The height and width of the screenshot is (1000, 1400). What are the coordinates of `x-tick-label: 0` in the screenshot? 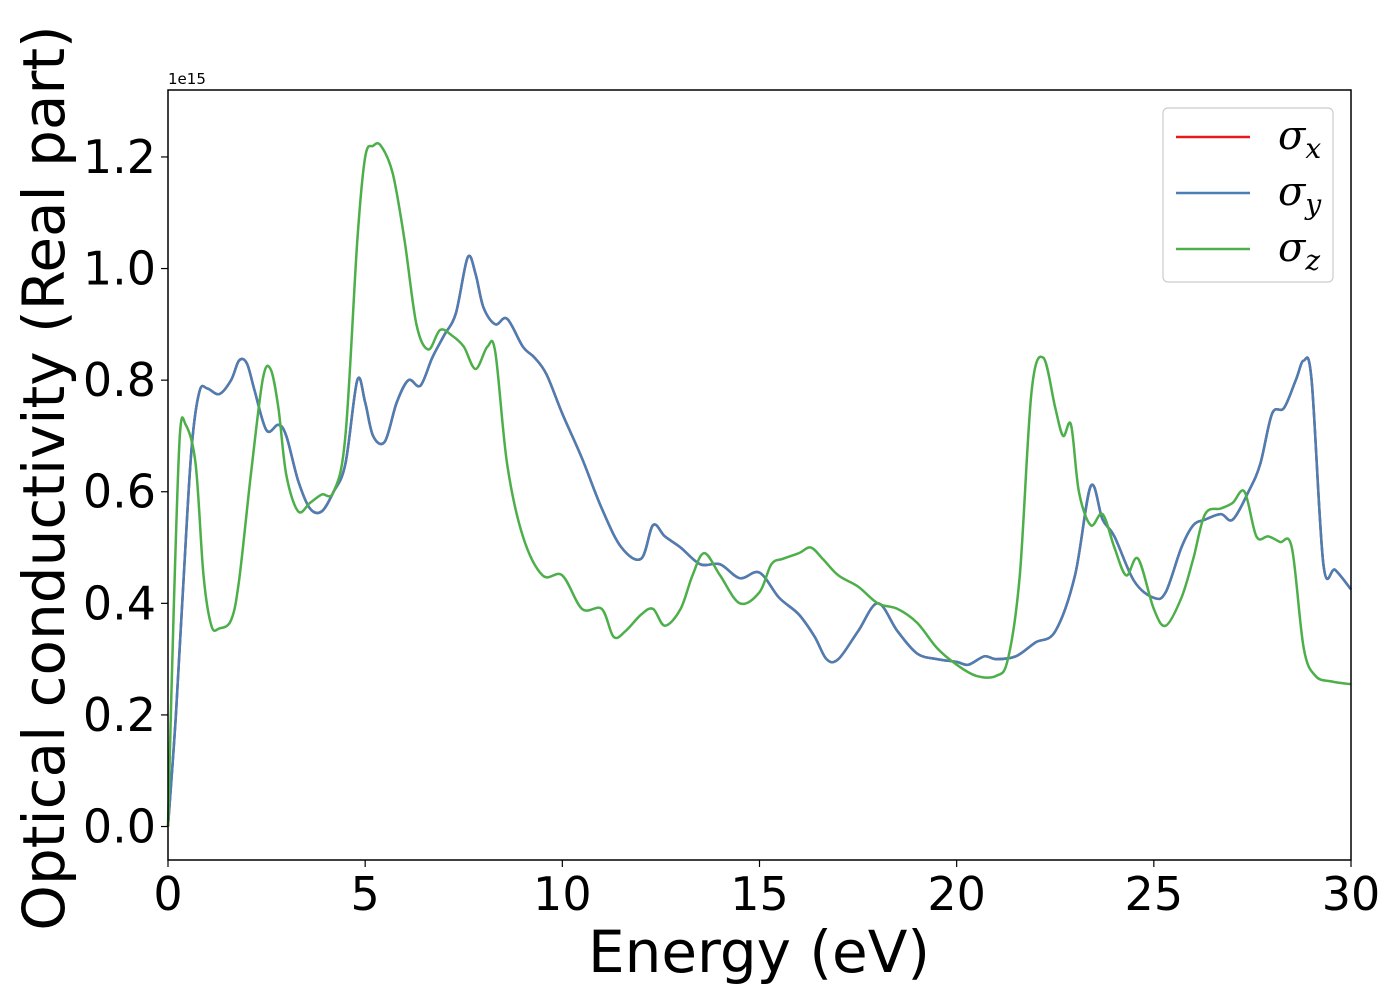 It's located at (167, 894).